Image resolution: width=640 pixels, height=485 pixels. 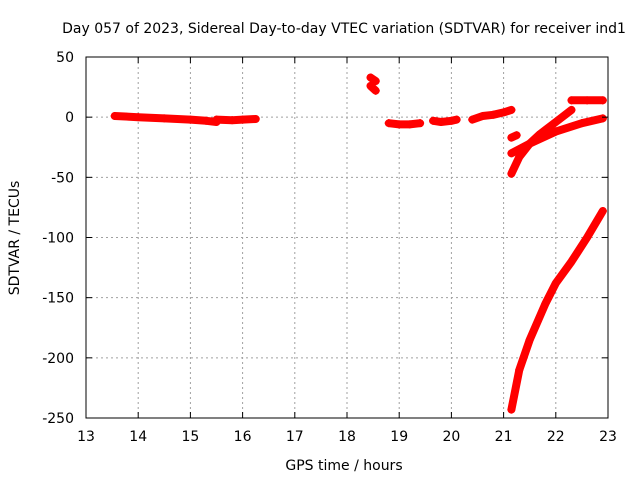 What do you see at coordinates (58, 419) in the screenshot?
I see `y-tick-label: -250` at bounding box center [58, 419].